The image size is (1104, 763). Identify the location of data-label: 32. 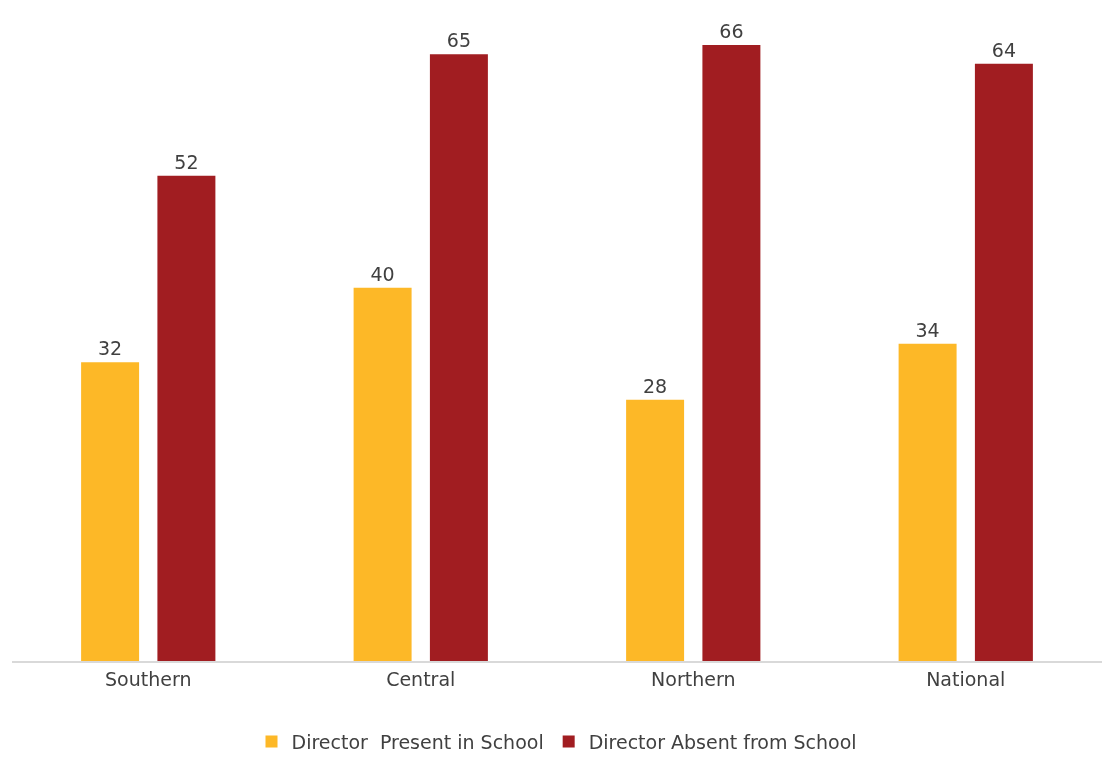
(110, 348).